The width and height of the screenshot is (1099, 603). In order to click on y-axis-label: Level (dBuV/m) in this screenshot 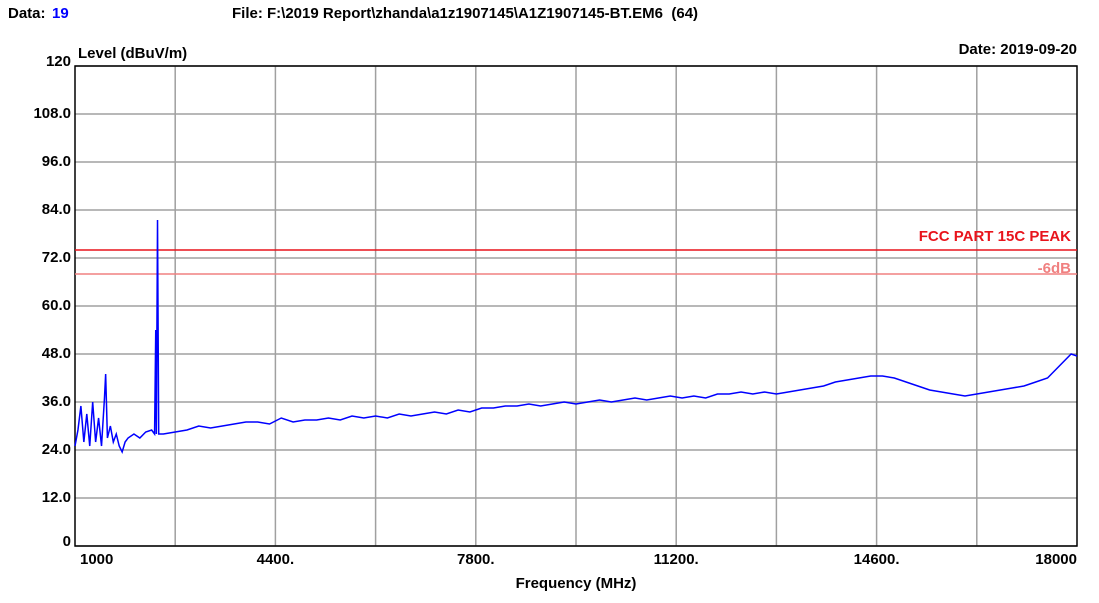, I will do `click(132, 53)`.